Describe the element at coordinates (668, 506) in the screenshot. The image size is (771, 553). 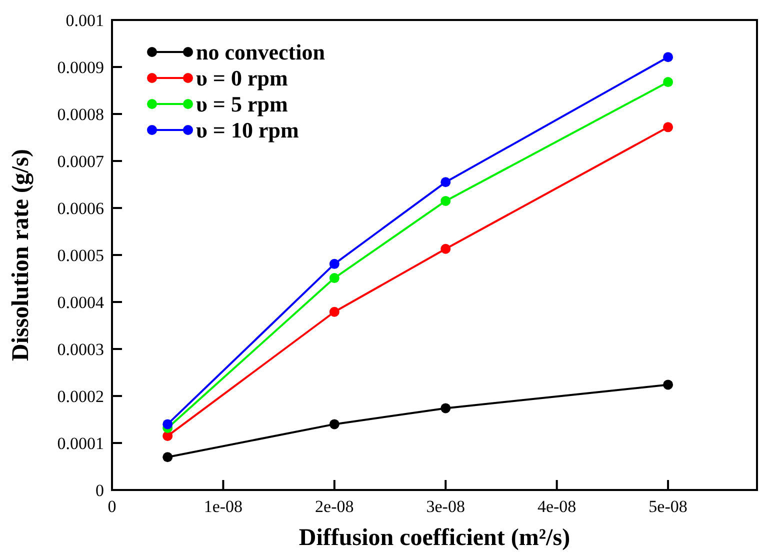
I see `x-tick-label: 5e-08` at that location.